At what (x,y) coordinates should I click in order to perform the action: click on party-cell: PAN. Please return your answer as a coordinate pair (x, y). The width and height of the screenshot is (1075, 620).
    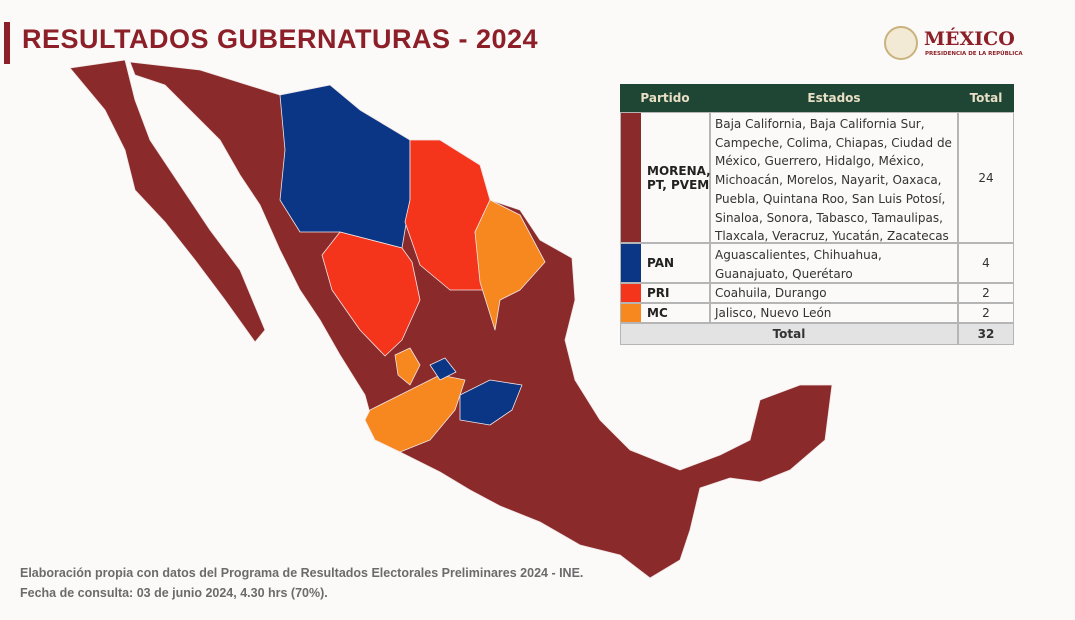
    Looking at the image, I should click on (665, 263).